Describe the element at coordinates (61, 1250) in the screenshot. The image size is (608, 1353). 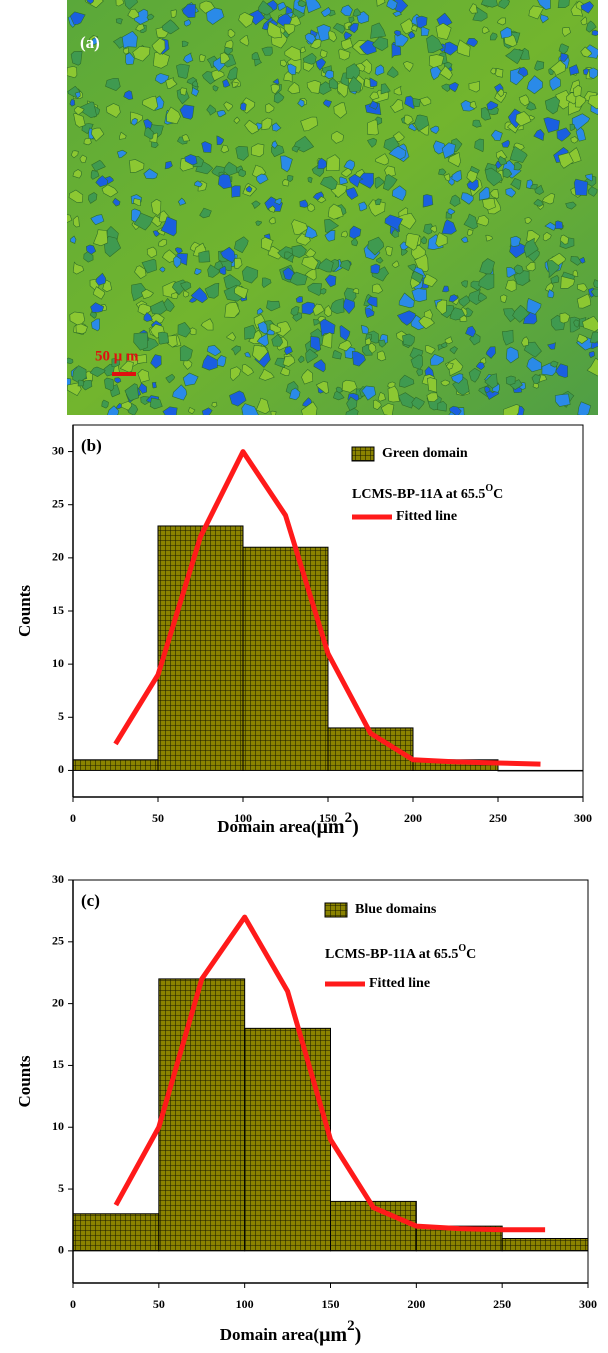
I see `y-tick-label: 0` at that location.